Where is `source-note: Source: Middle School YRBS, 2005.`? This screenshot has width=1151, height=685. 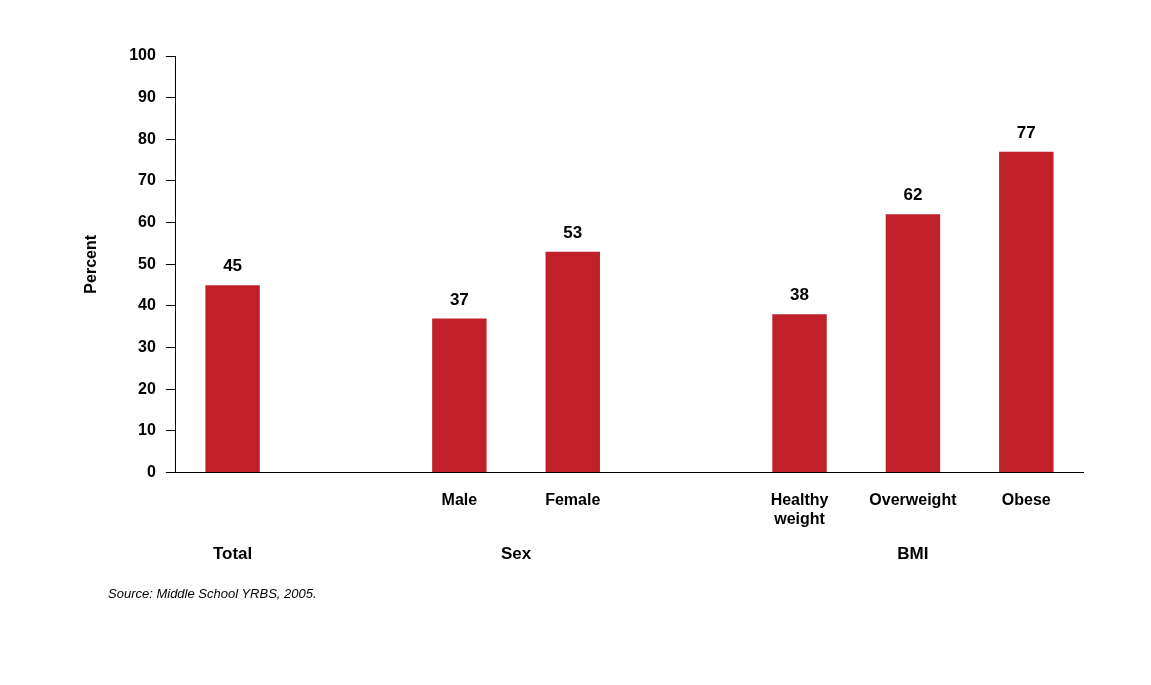 source-note: Source: Middle School YRBS, 2005. is located at coordinates (212, 594).